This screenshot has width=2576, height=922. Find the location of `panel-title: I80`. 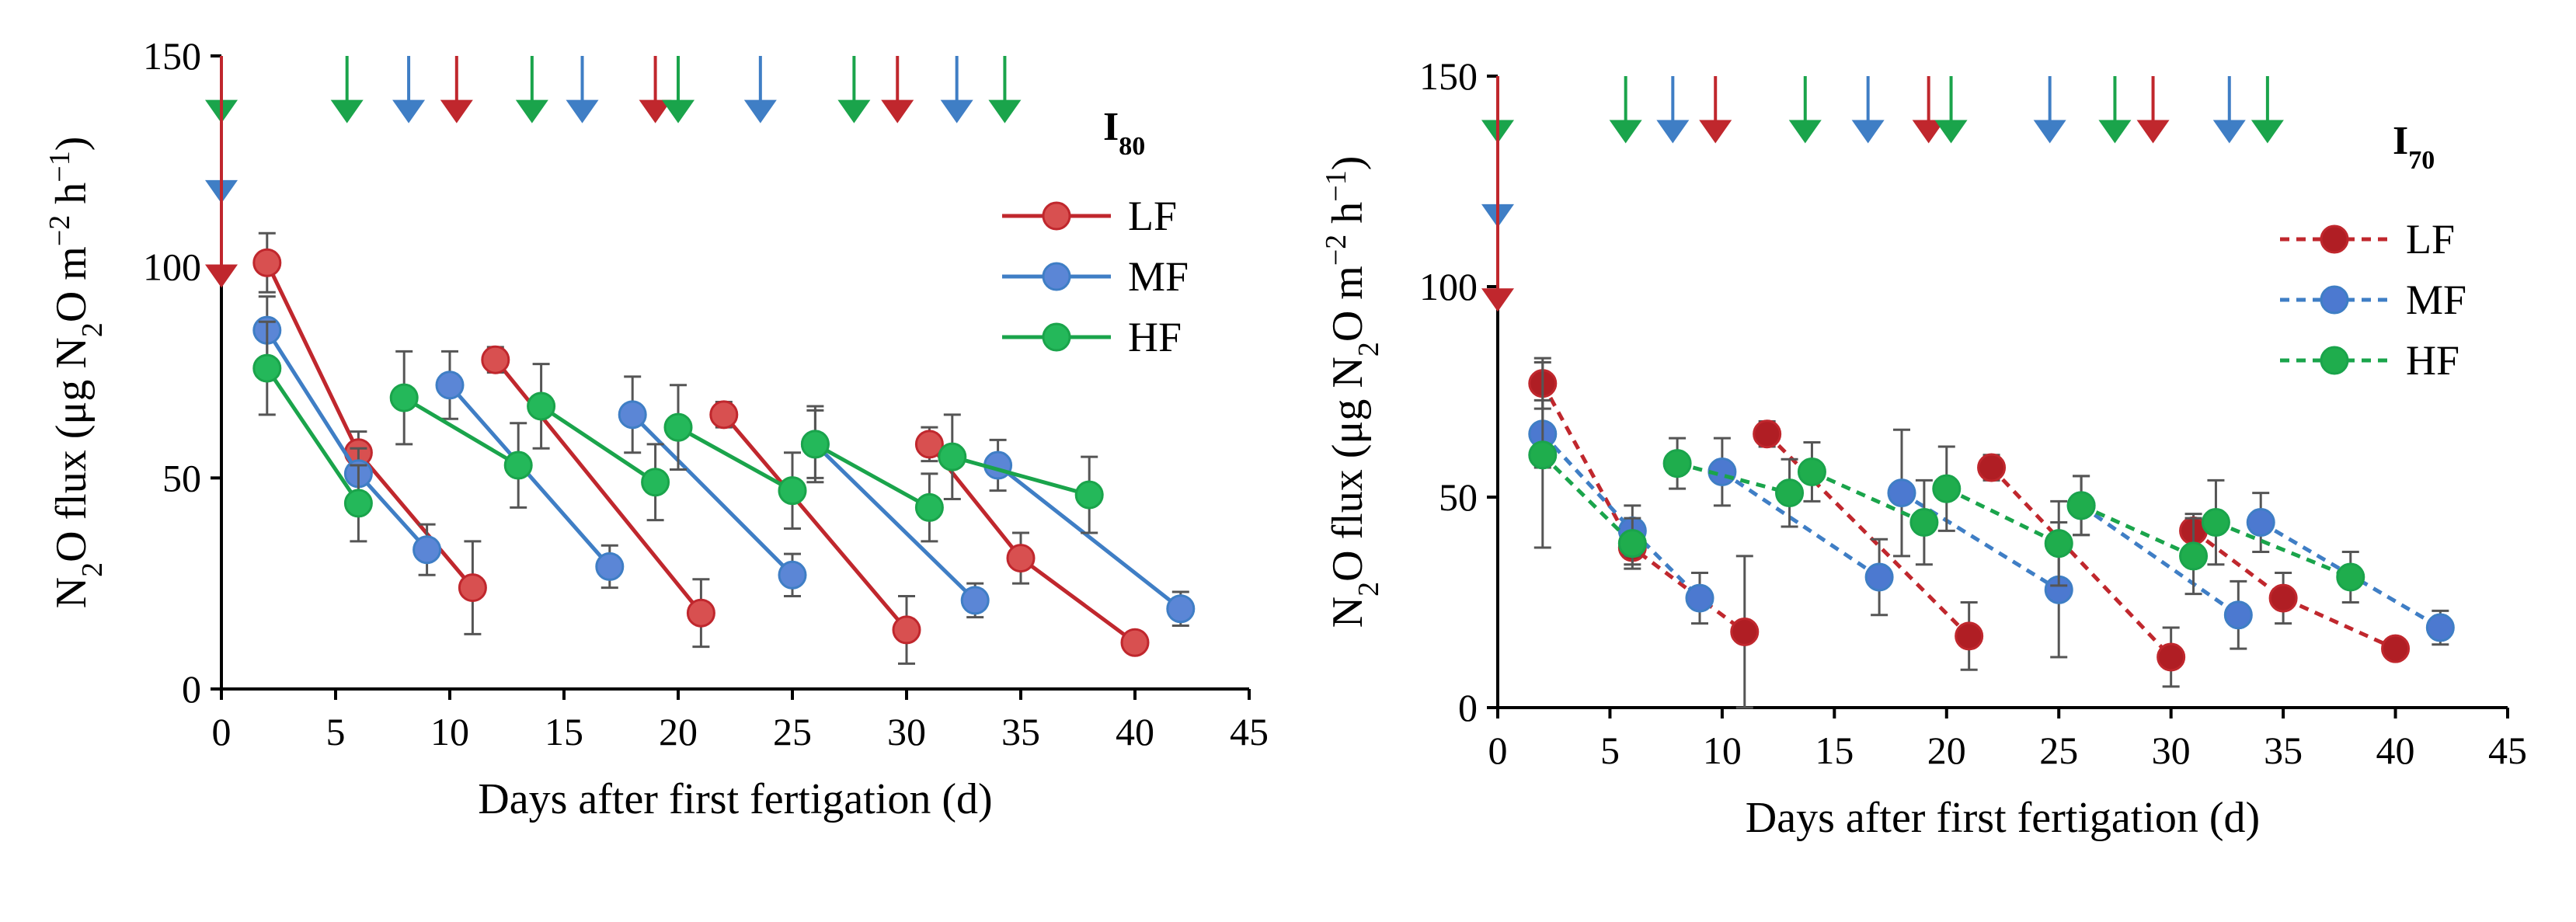

panel-title: I80 is located at coordinates (1124, 133).